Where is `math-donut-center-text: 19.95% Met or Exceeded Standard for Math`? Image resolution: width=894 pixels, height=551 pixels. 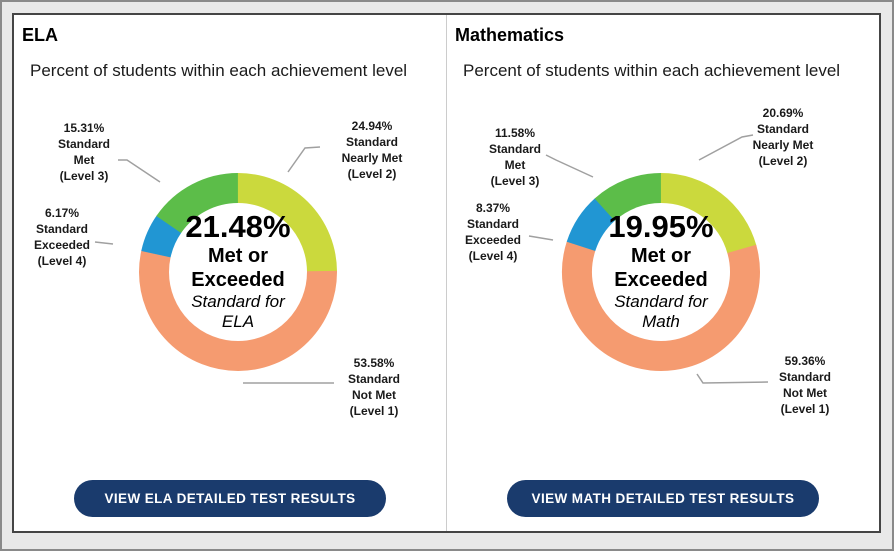 math-donut-center-text: 19.95% Met or Exceeded Standard for Math is located at coordinates (661, 270).